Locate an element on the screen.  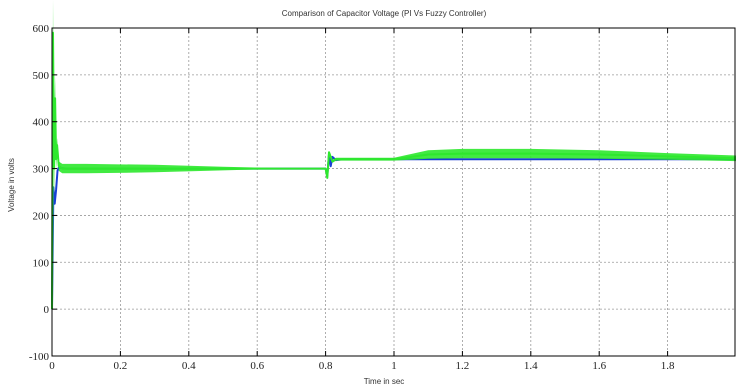
x-tick-label: 1.6 is located at coordinates (599, 366).